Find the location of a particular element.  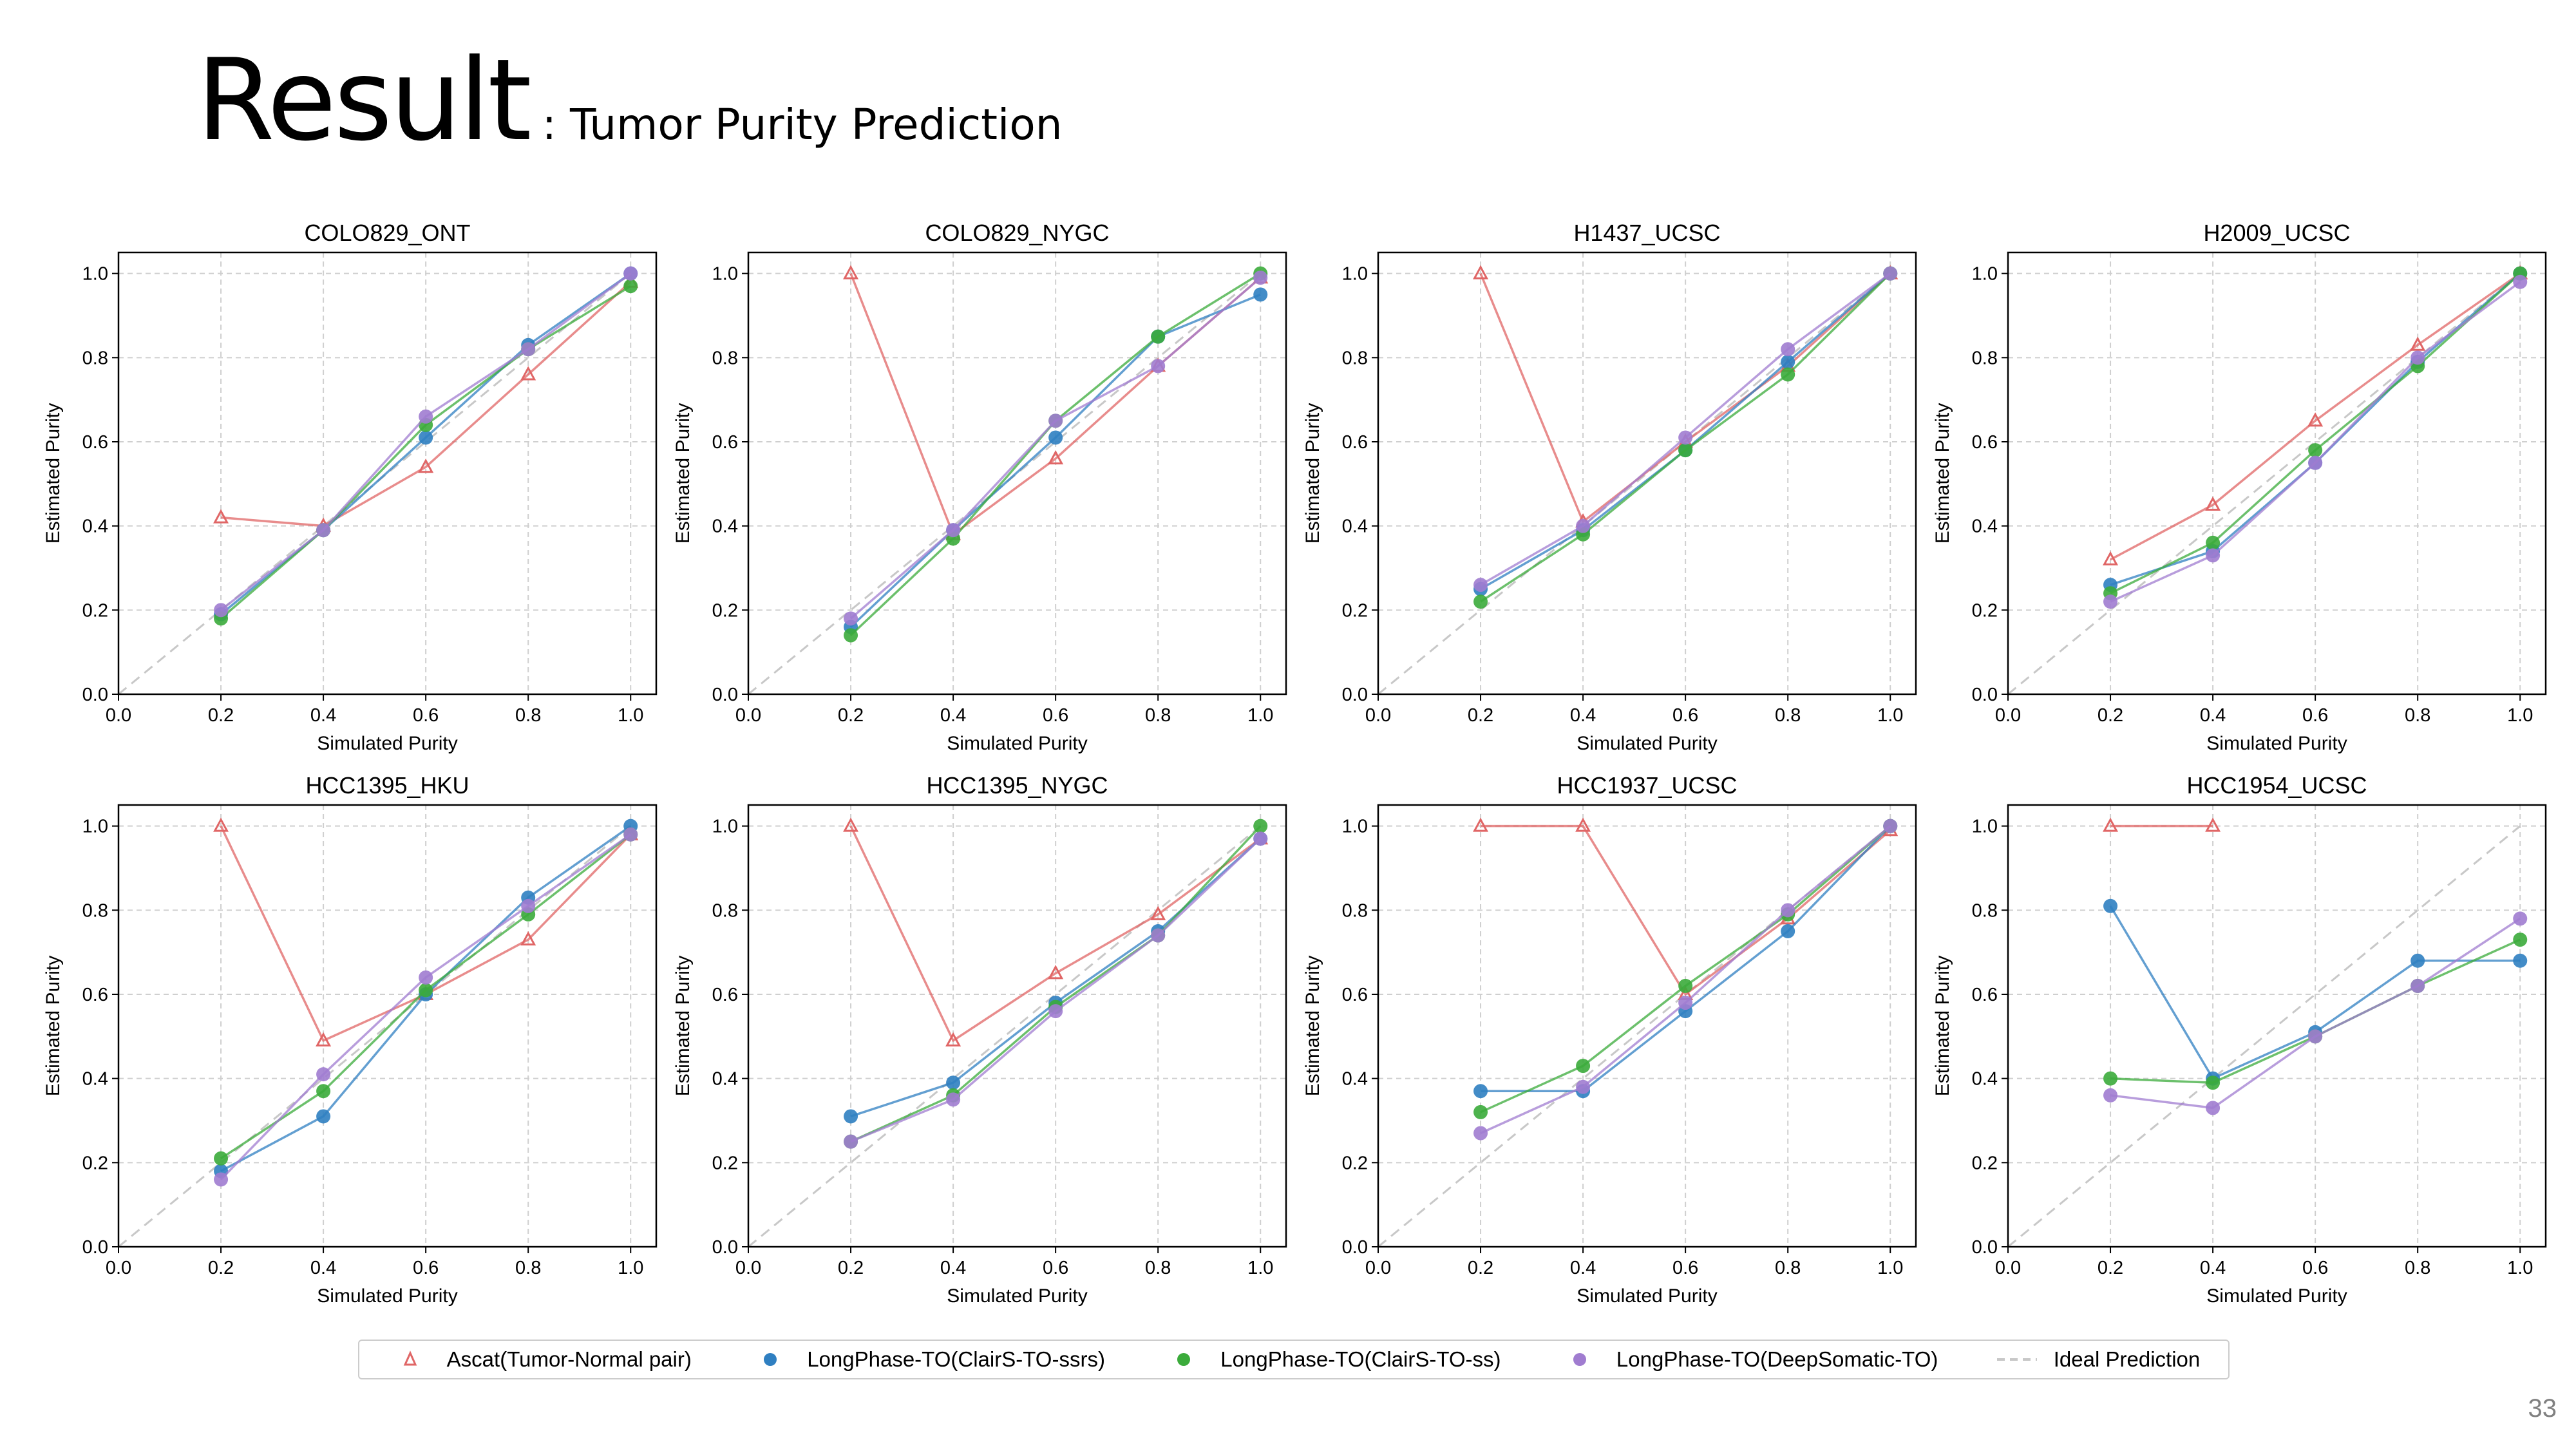

legend-label: LongPhase-TO(ClairS-TO-ssrs) is located at coordinates (956, 1359).